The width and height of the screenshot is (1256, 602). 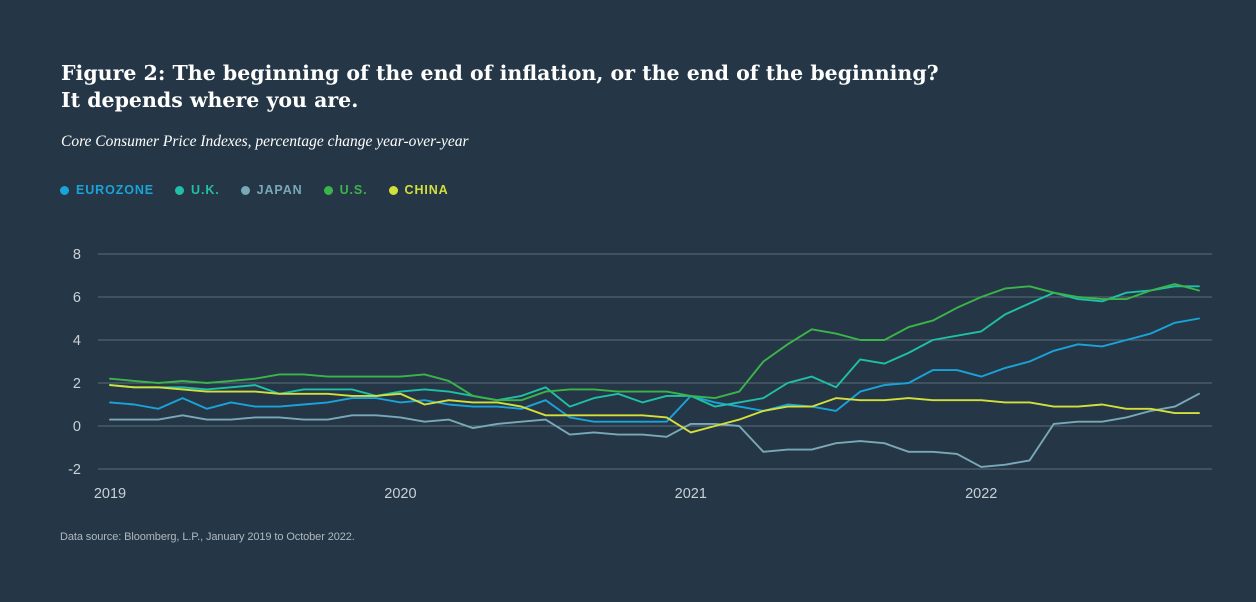 What do you see at coordinates (279, 190) in the screenshot?
I see `legend-label: JAPAN` at bounding box center [279, 190].